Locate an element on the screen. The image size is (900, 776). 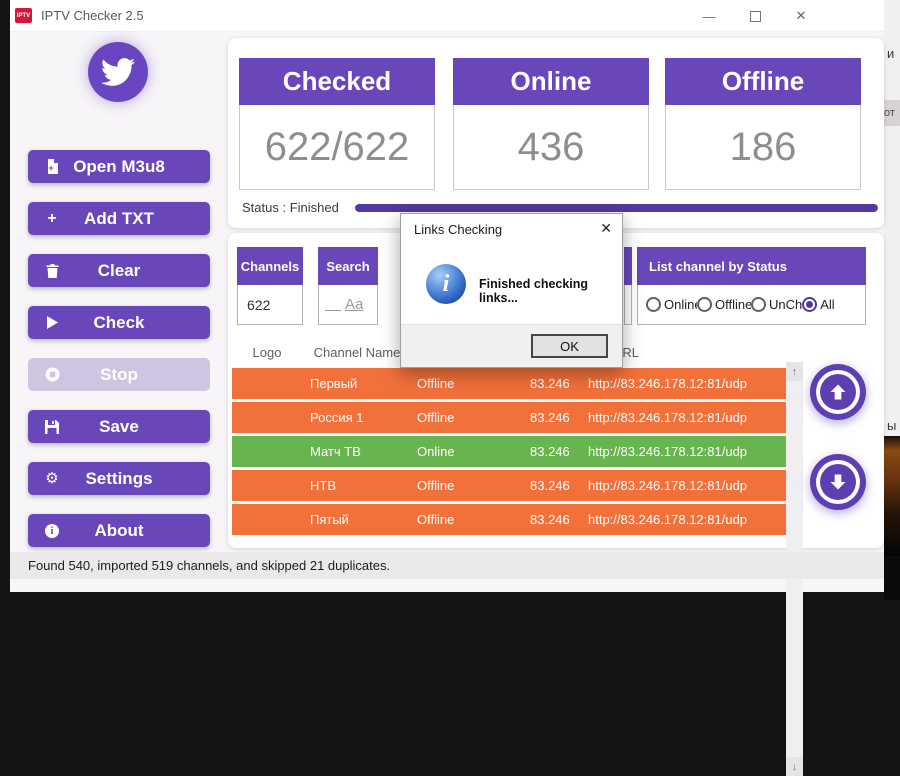
background-fragment-dark is located at coordinates (892, 578).